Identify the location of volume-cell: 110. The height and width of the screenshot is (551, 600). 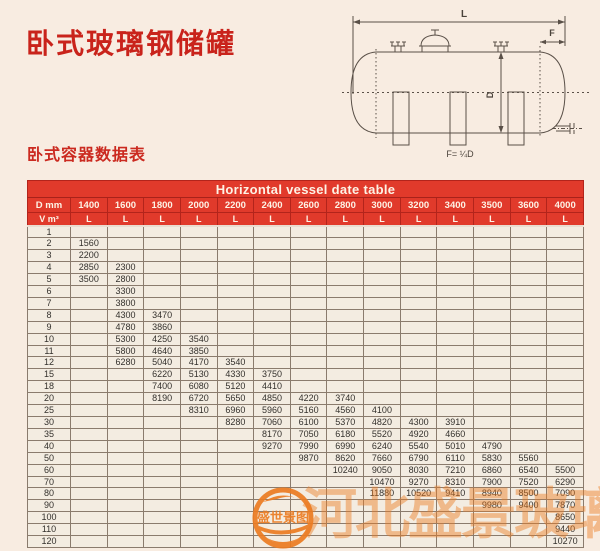
(49, 530).